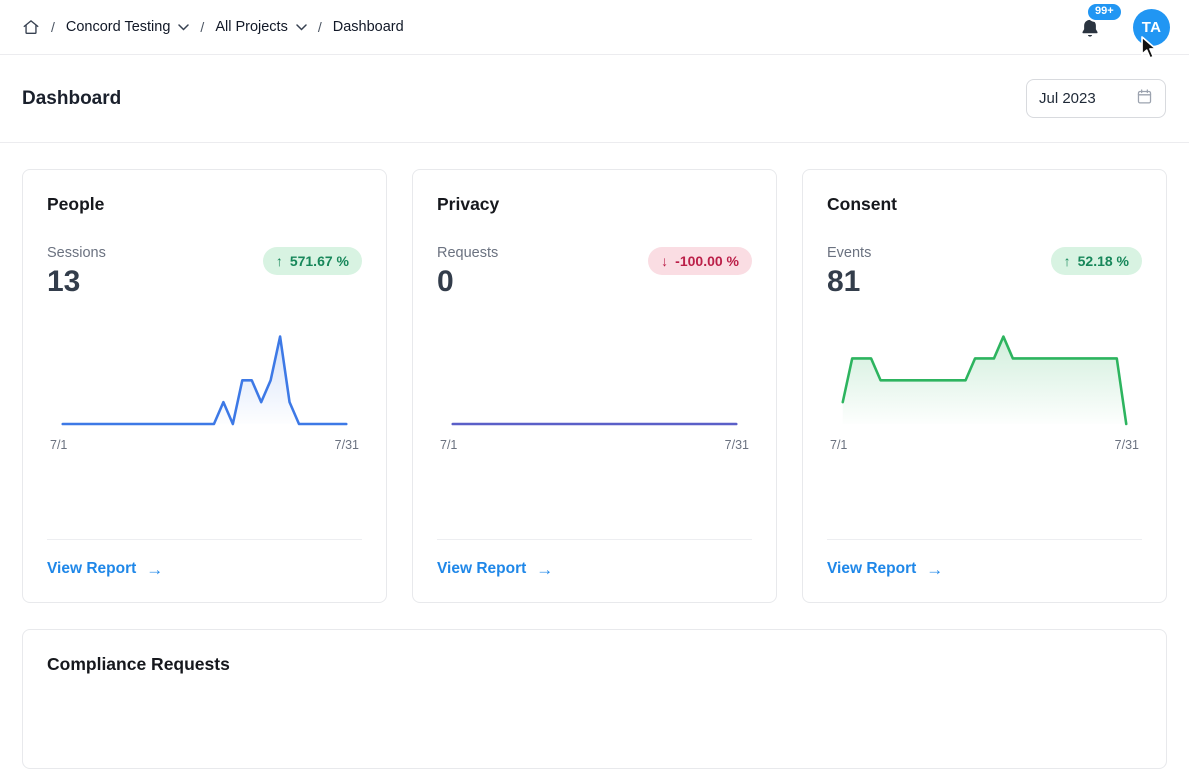 Image resolution: width=1189 pixels, height=769 pixels. I want to click on metric-row: Sessions 13 ↑ 571.67 %, so click(204, 271).